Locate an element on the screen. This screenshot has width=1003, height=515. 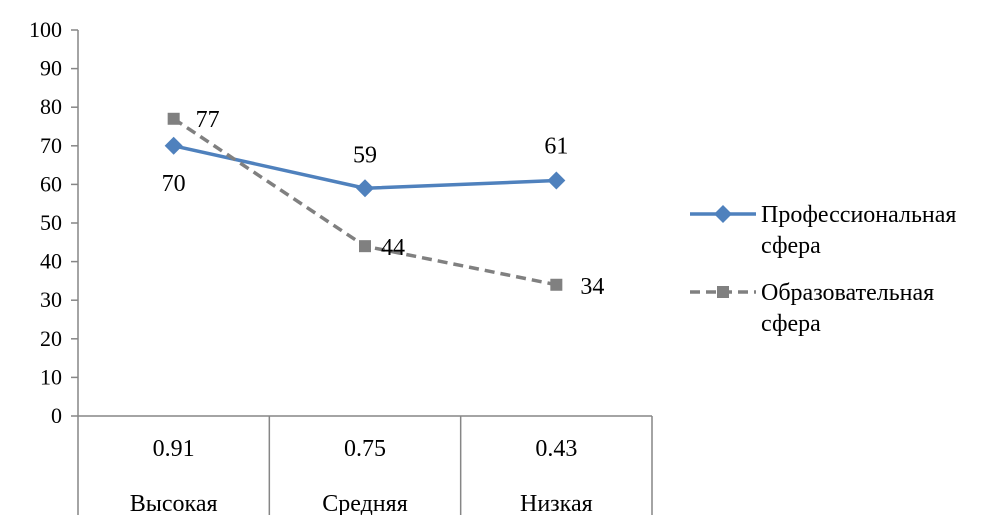
category-value-label: 0.43 is located at coordinates (556, 449).